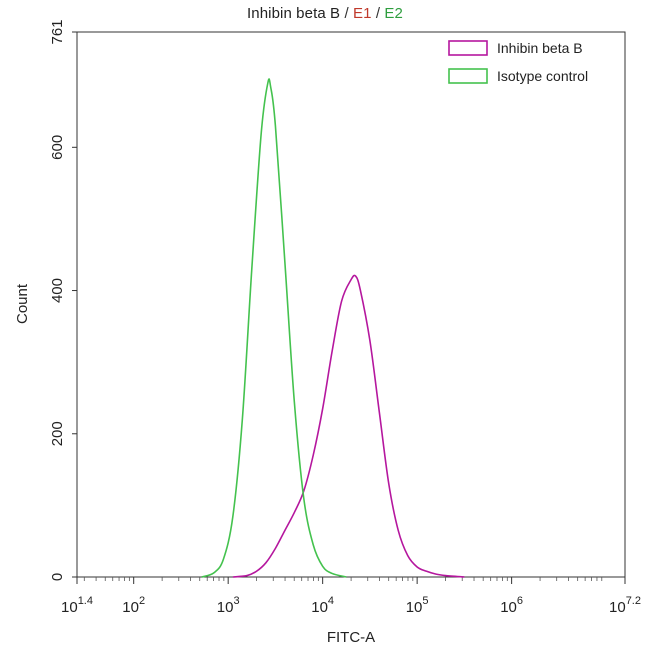 Image resolution: width=650 pixels, height=655 pixels. Describe the element at coordinates (294, 13) in the screenshot. I see `title-main: Inhibin beta B` at that location.